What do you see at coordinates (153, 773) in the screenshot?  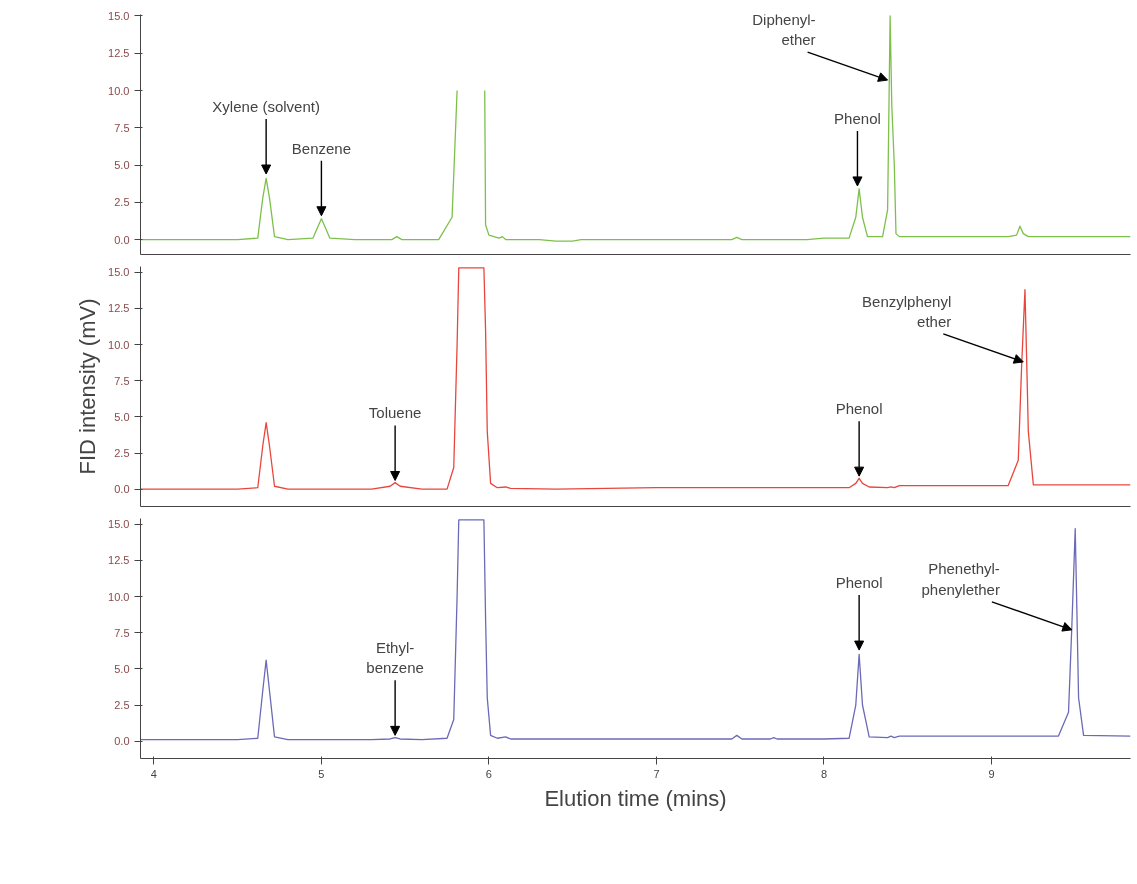 I see `x-tick-label: 4` at bounding box center [153, 773].